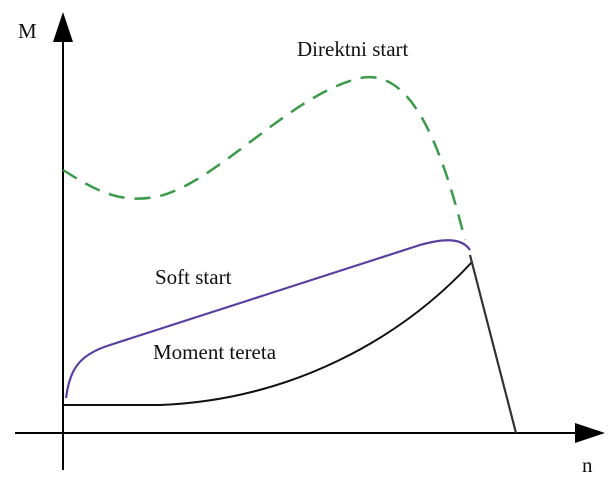  Describe the element at coordinates (353, 49) in the screenshot. I see `curve-label: Direktni start` at that location.